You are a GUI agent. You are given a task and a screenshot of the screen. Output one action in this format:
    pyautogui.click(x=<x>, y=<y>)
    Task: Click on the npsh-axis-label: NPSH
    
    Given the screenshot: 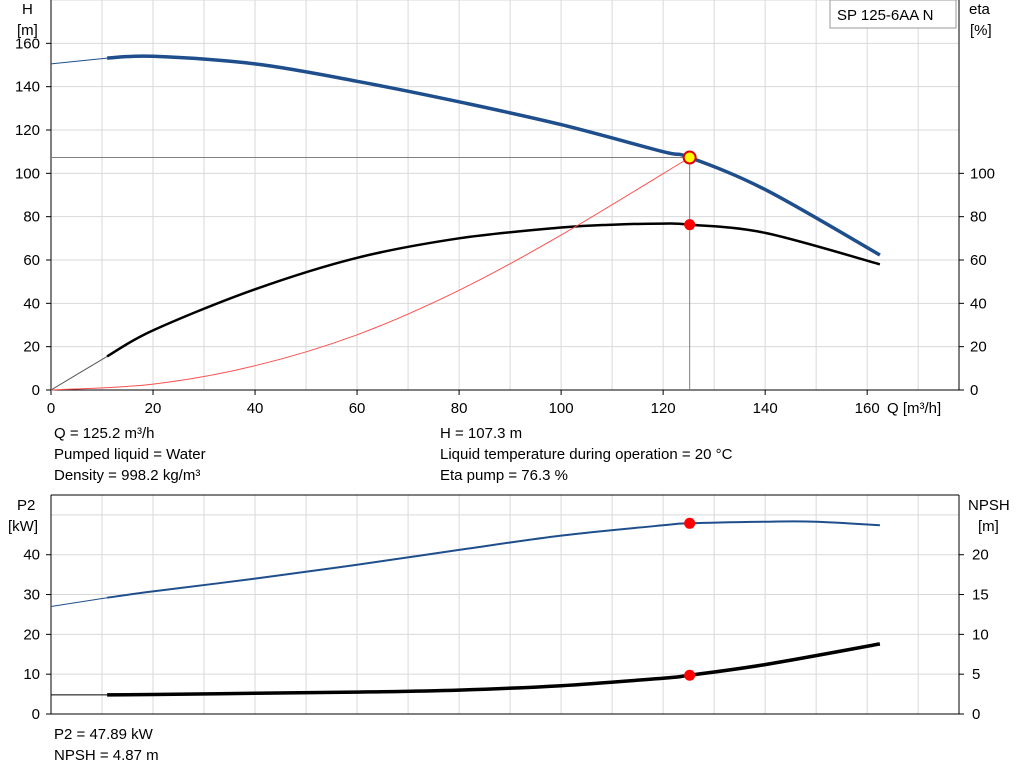 What is the action you would take?
    pyautogui.click(x=989, y=505)
    